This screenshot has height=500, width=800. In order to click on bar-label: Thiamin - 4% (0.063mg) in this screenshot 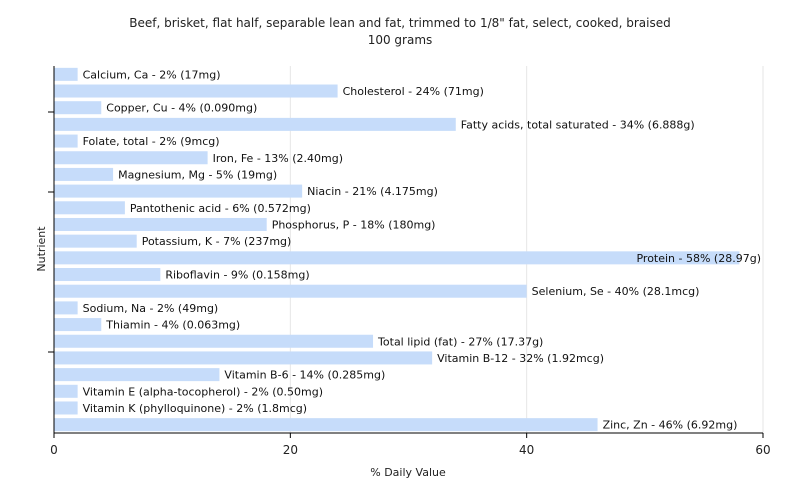, I will do `click(172, 325)`.